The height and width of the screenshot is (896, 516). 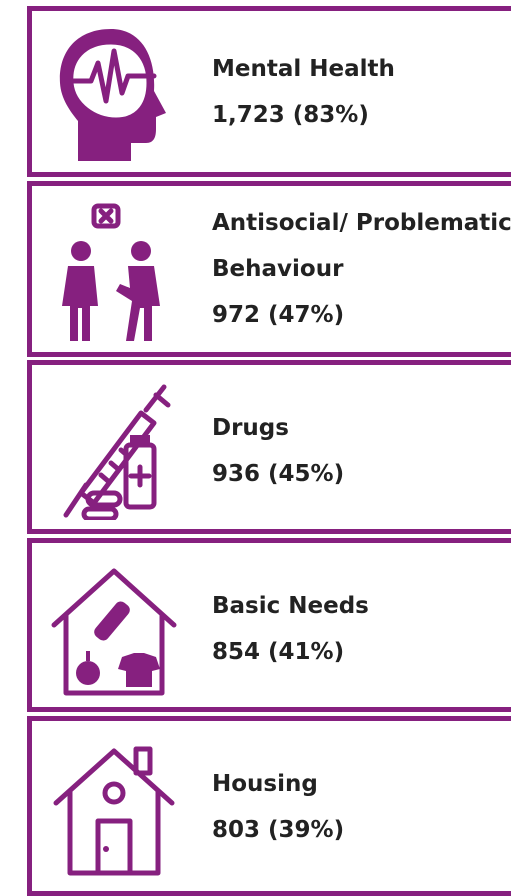 I want to click on mental-health-icon, so click(x=112, y=95).